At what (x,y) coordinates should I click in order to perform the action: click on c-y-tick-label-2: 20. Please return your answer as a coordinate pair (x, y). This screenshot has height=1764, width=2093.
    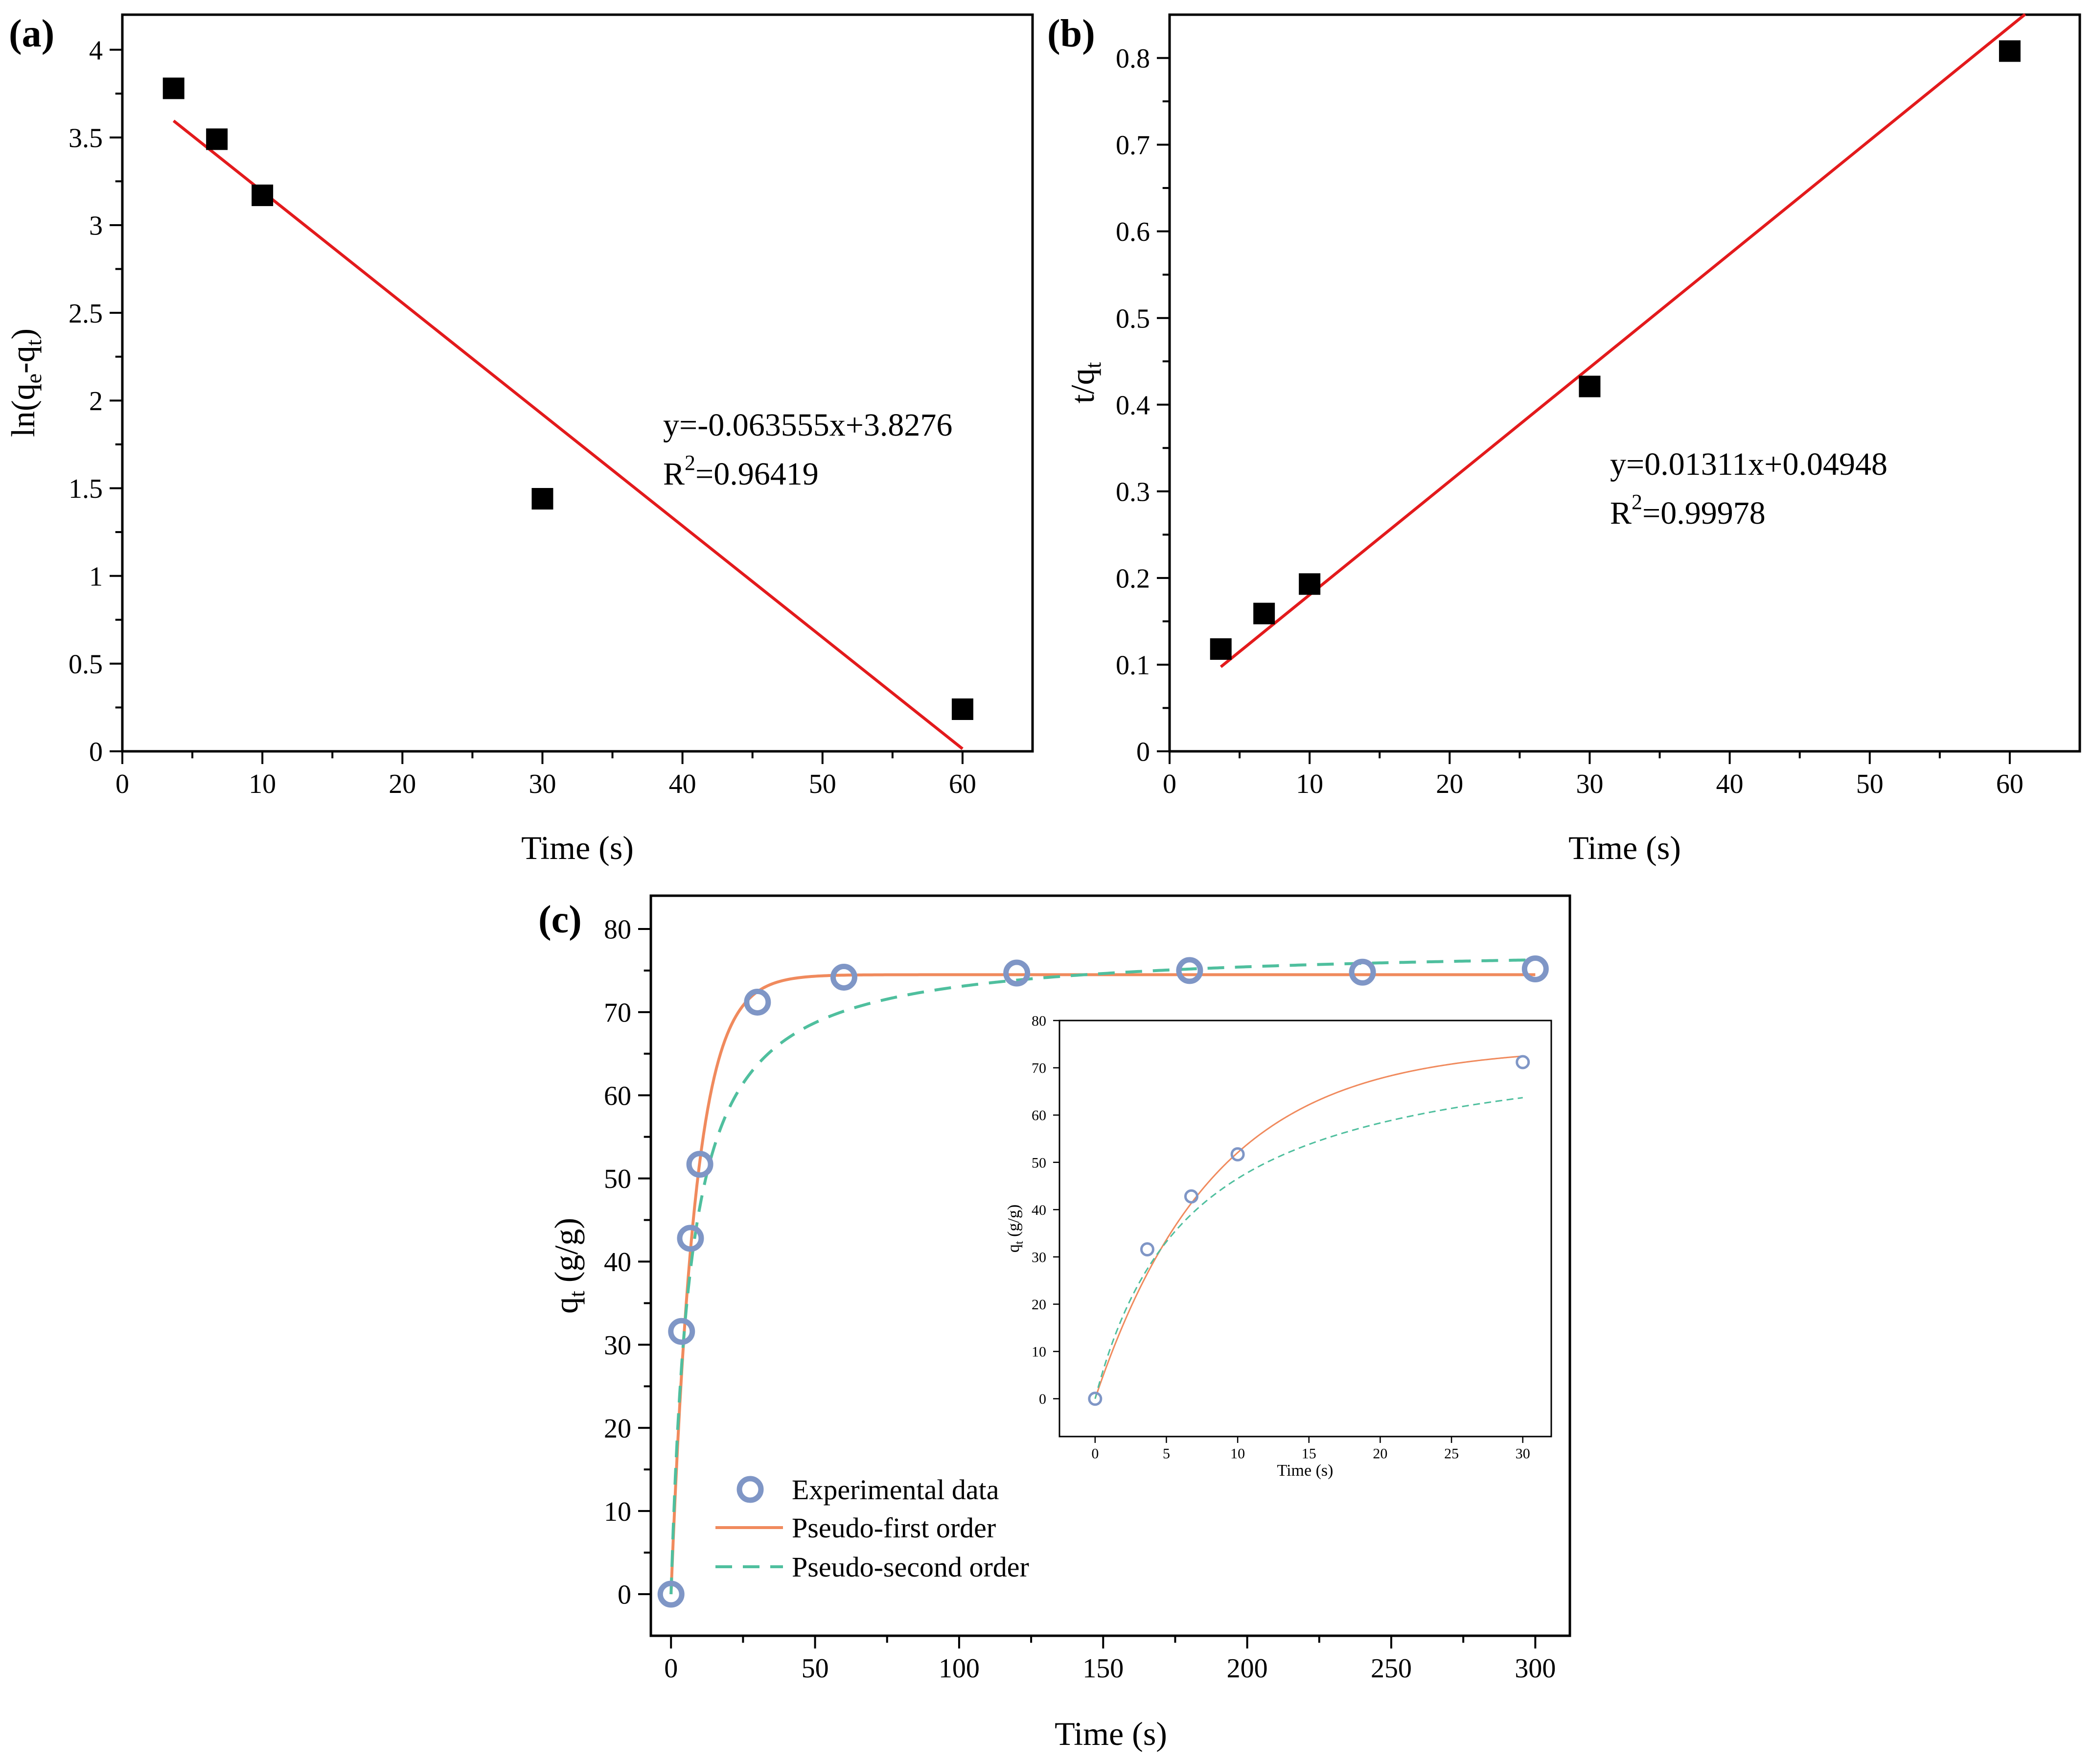
    Looking at the image, I should click on (618, 1429).